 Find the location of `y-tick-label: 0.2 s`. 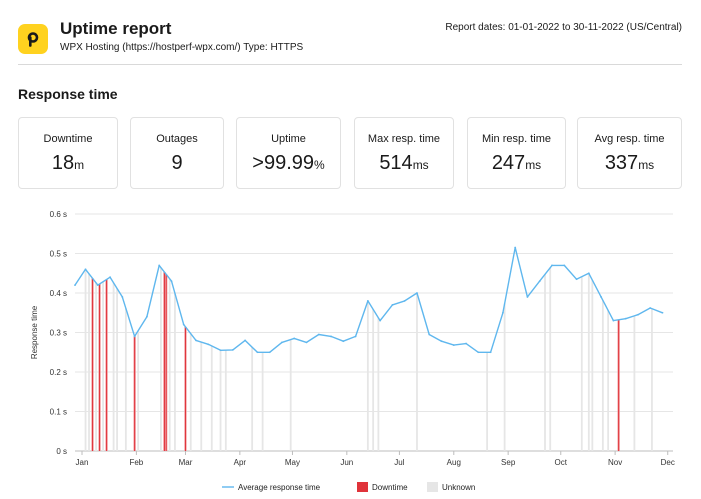

y-tick-label: 0.2 s is located at coordinates (58, 372).